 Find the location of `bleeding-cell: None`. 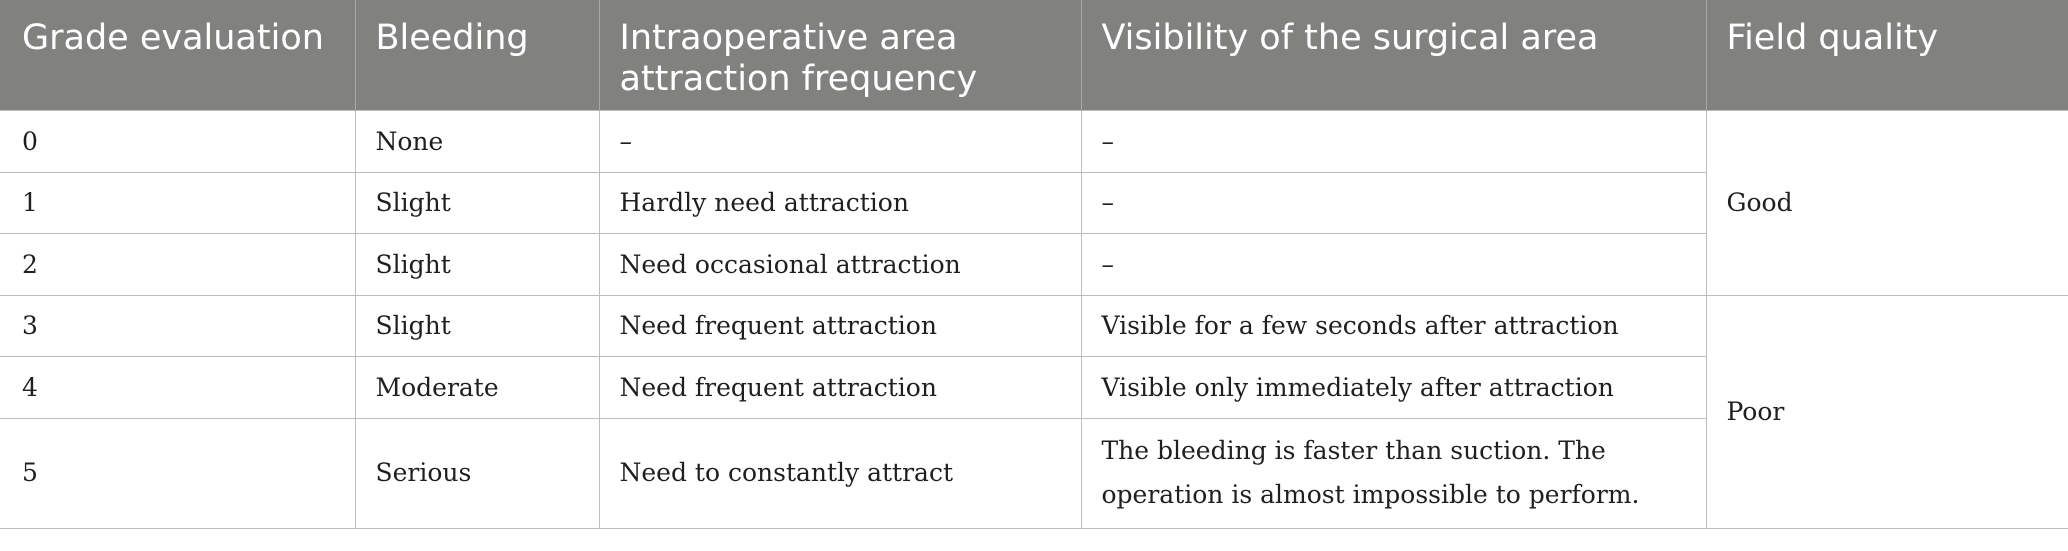

bleeding-cell: None is located at coordinates (477, 141).